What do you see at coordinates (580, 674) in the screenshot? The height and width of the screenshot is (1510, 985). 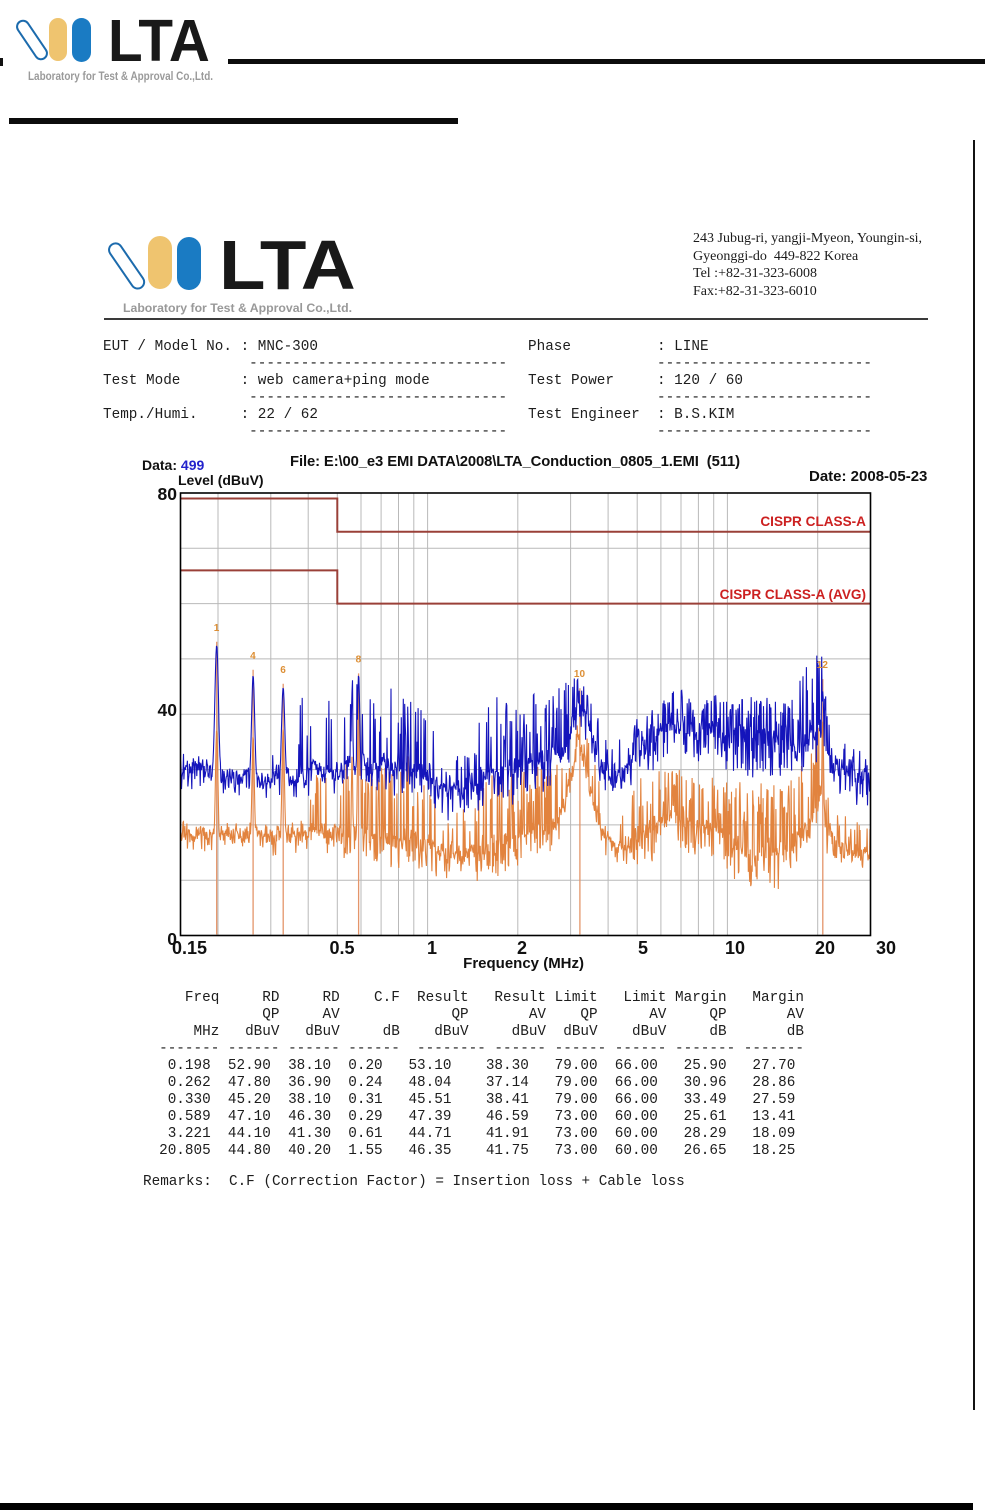 I see `svg-text: 10` at bounding box center [580, 674].